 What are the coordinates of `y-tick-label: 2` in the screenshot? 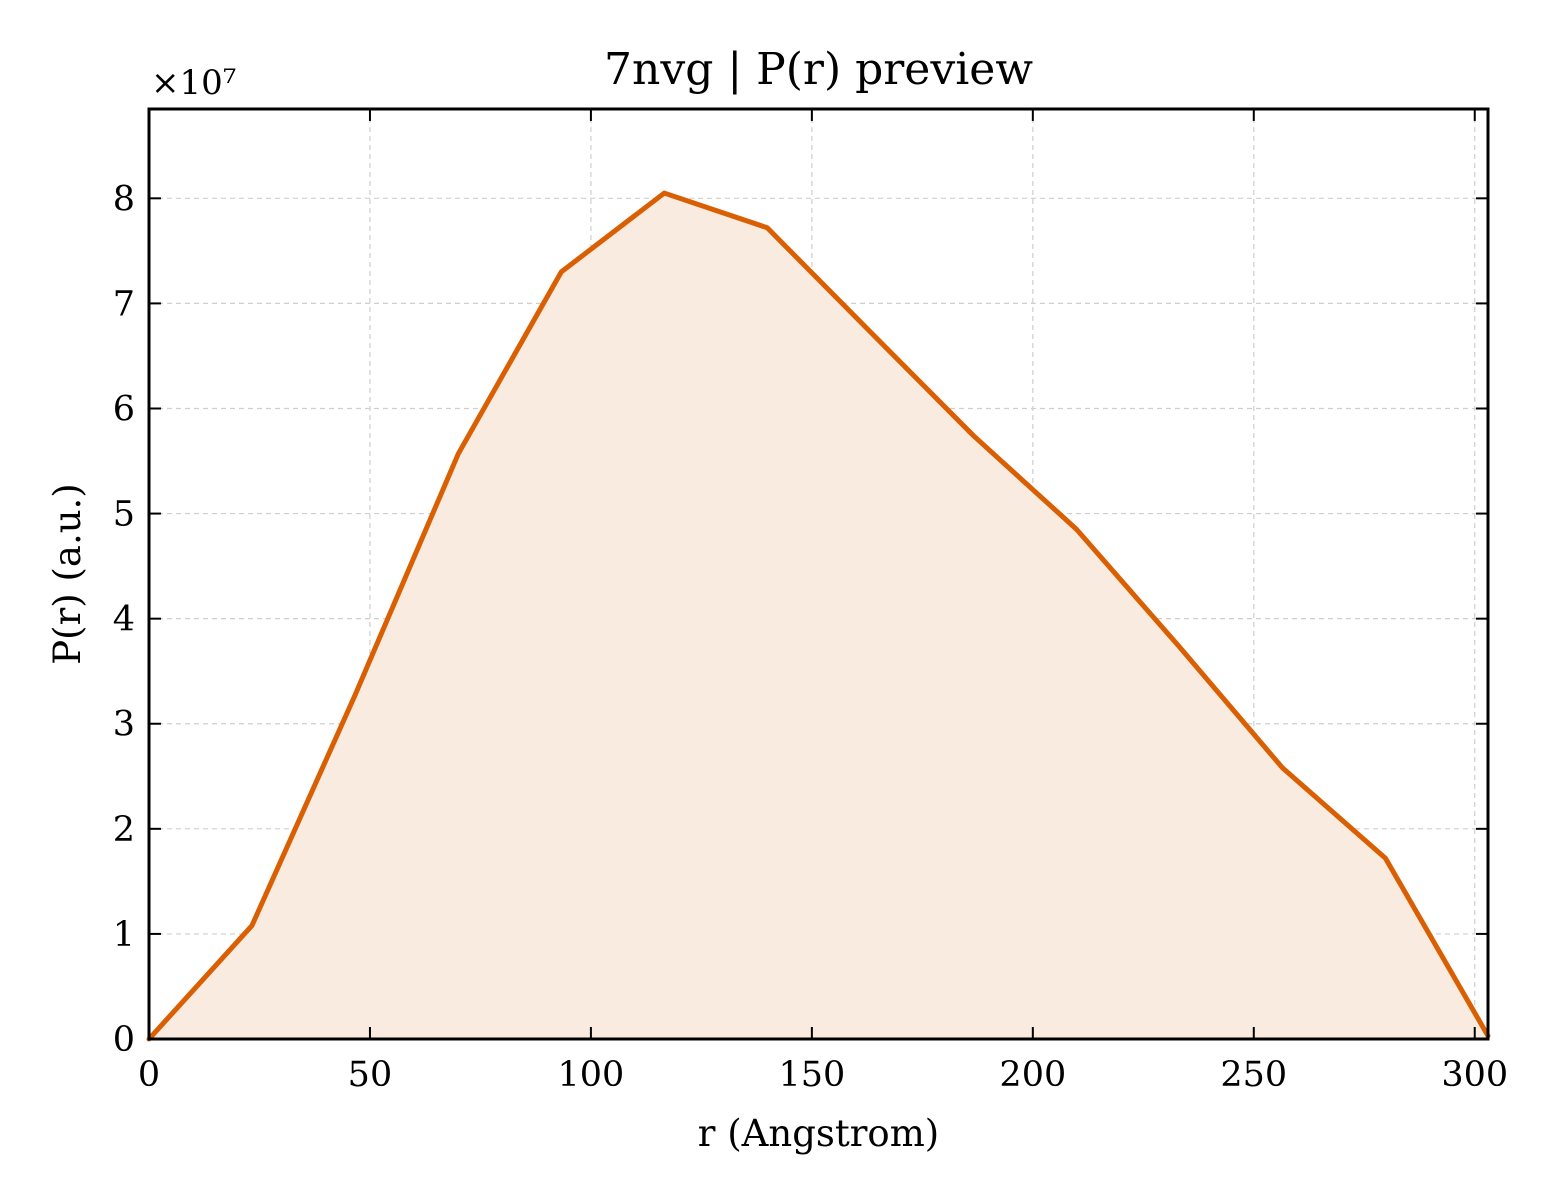 It's located at (124, 830).